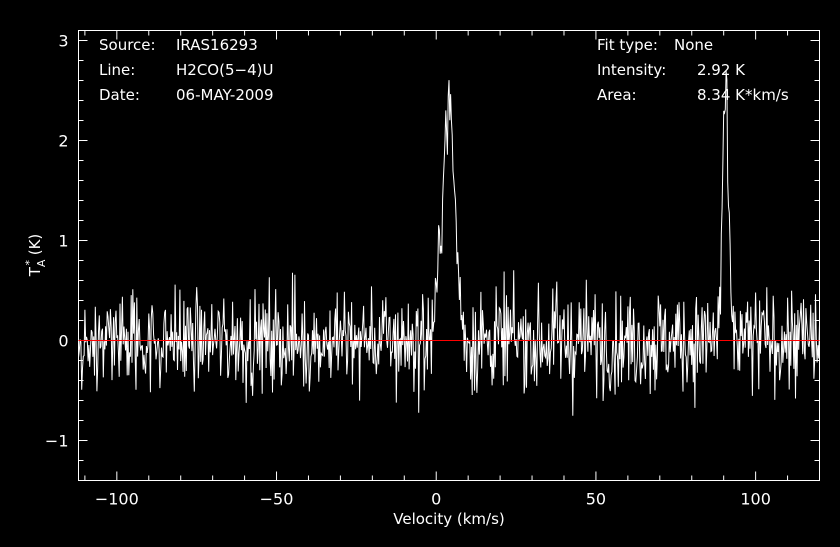 The width and height of the screenshot is (840, 547). What do you see at coordinates (63, 341) in the screenshot?
I see `y-tick-label: 0` at bounding box center [63, 341].